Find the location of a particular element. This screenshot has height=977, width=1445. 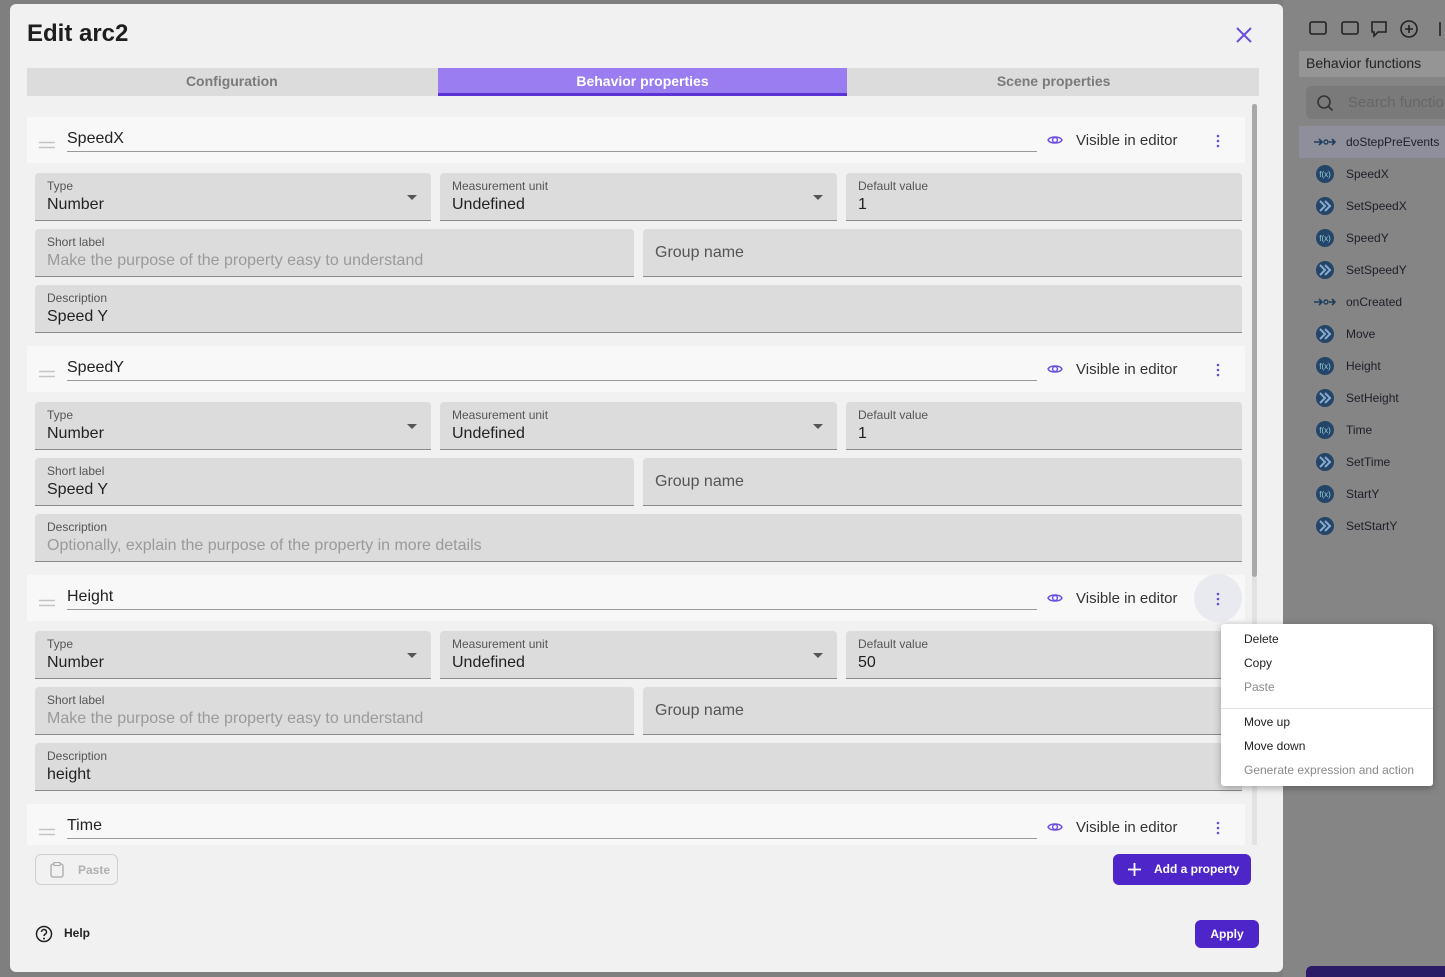

short-label-field: Short label Speed Y is located at coordinates (334, 482).